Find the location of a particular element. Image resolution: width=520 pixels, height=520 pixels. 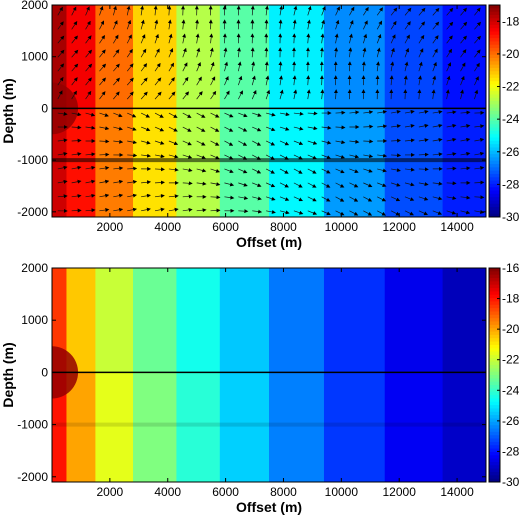

colorbar-tick-label: -24 is located at coordinates (511, 119).